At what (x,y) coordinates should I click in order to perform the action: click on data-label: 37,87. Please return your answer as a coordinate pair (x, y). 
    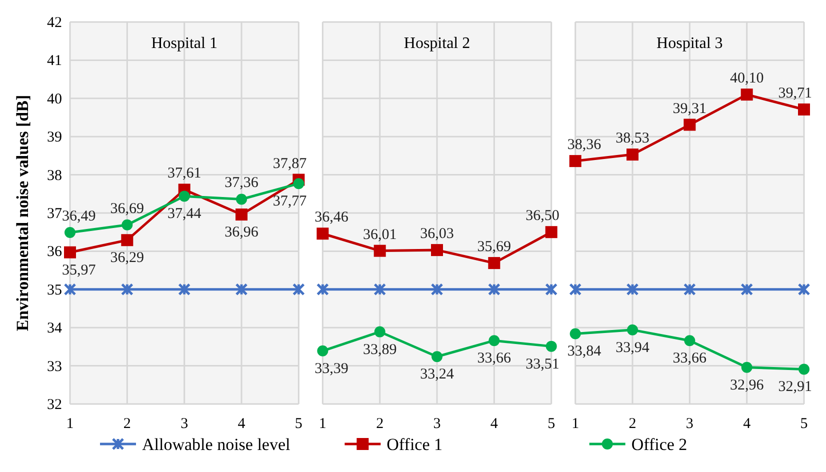
    Looking at the image, I should click on (290, 164).